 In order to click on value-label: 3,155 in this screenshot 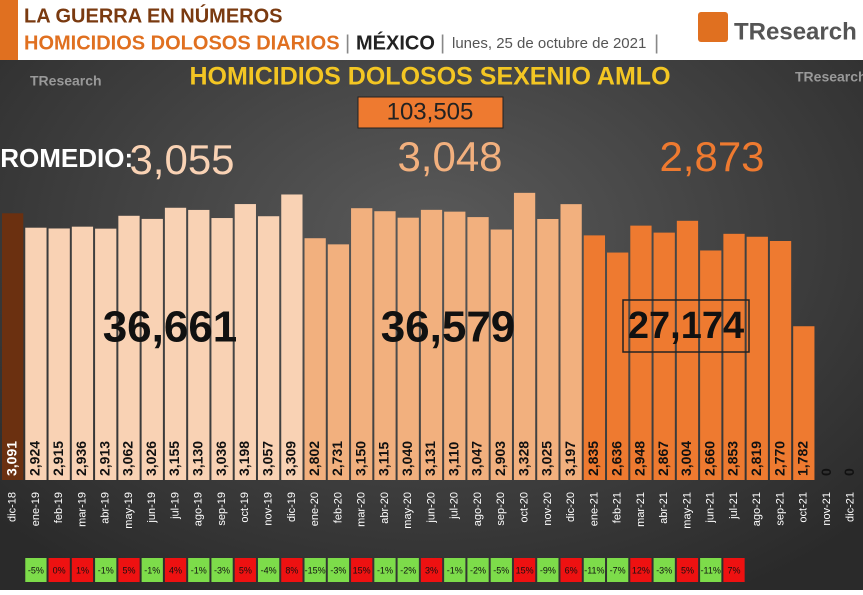, I will do `click(174, 458)`.